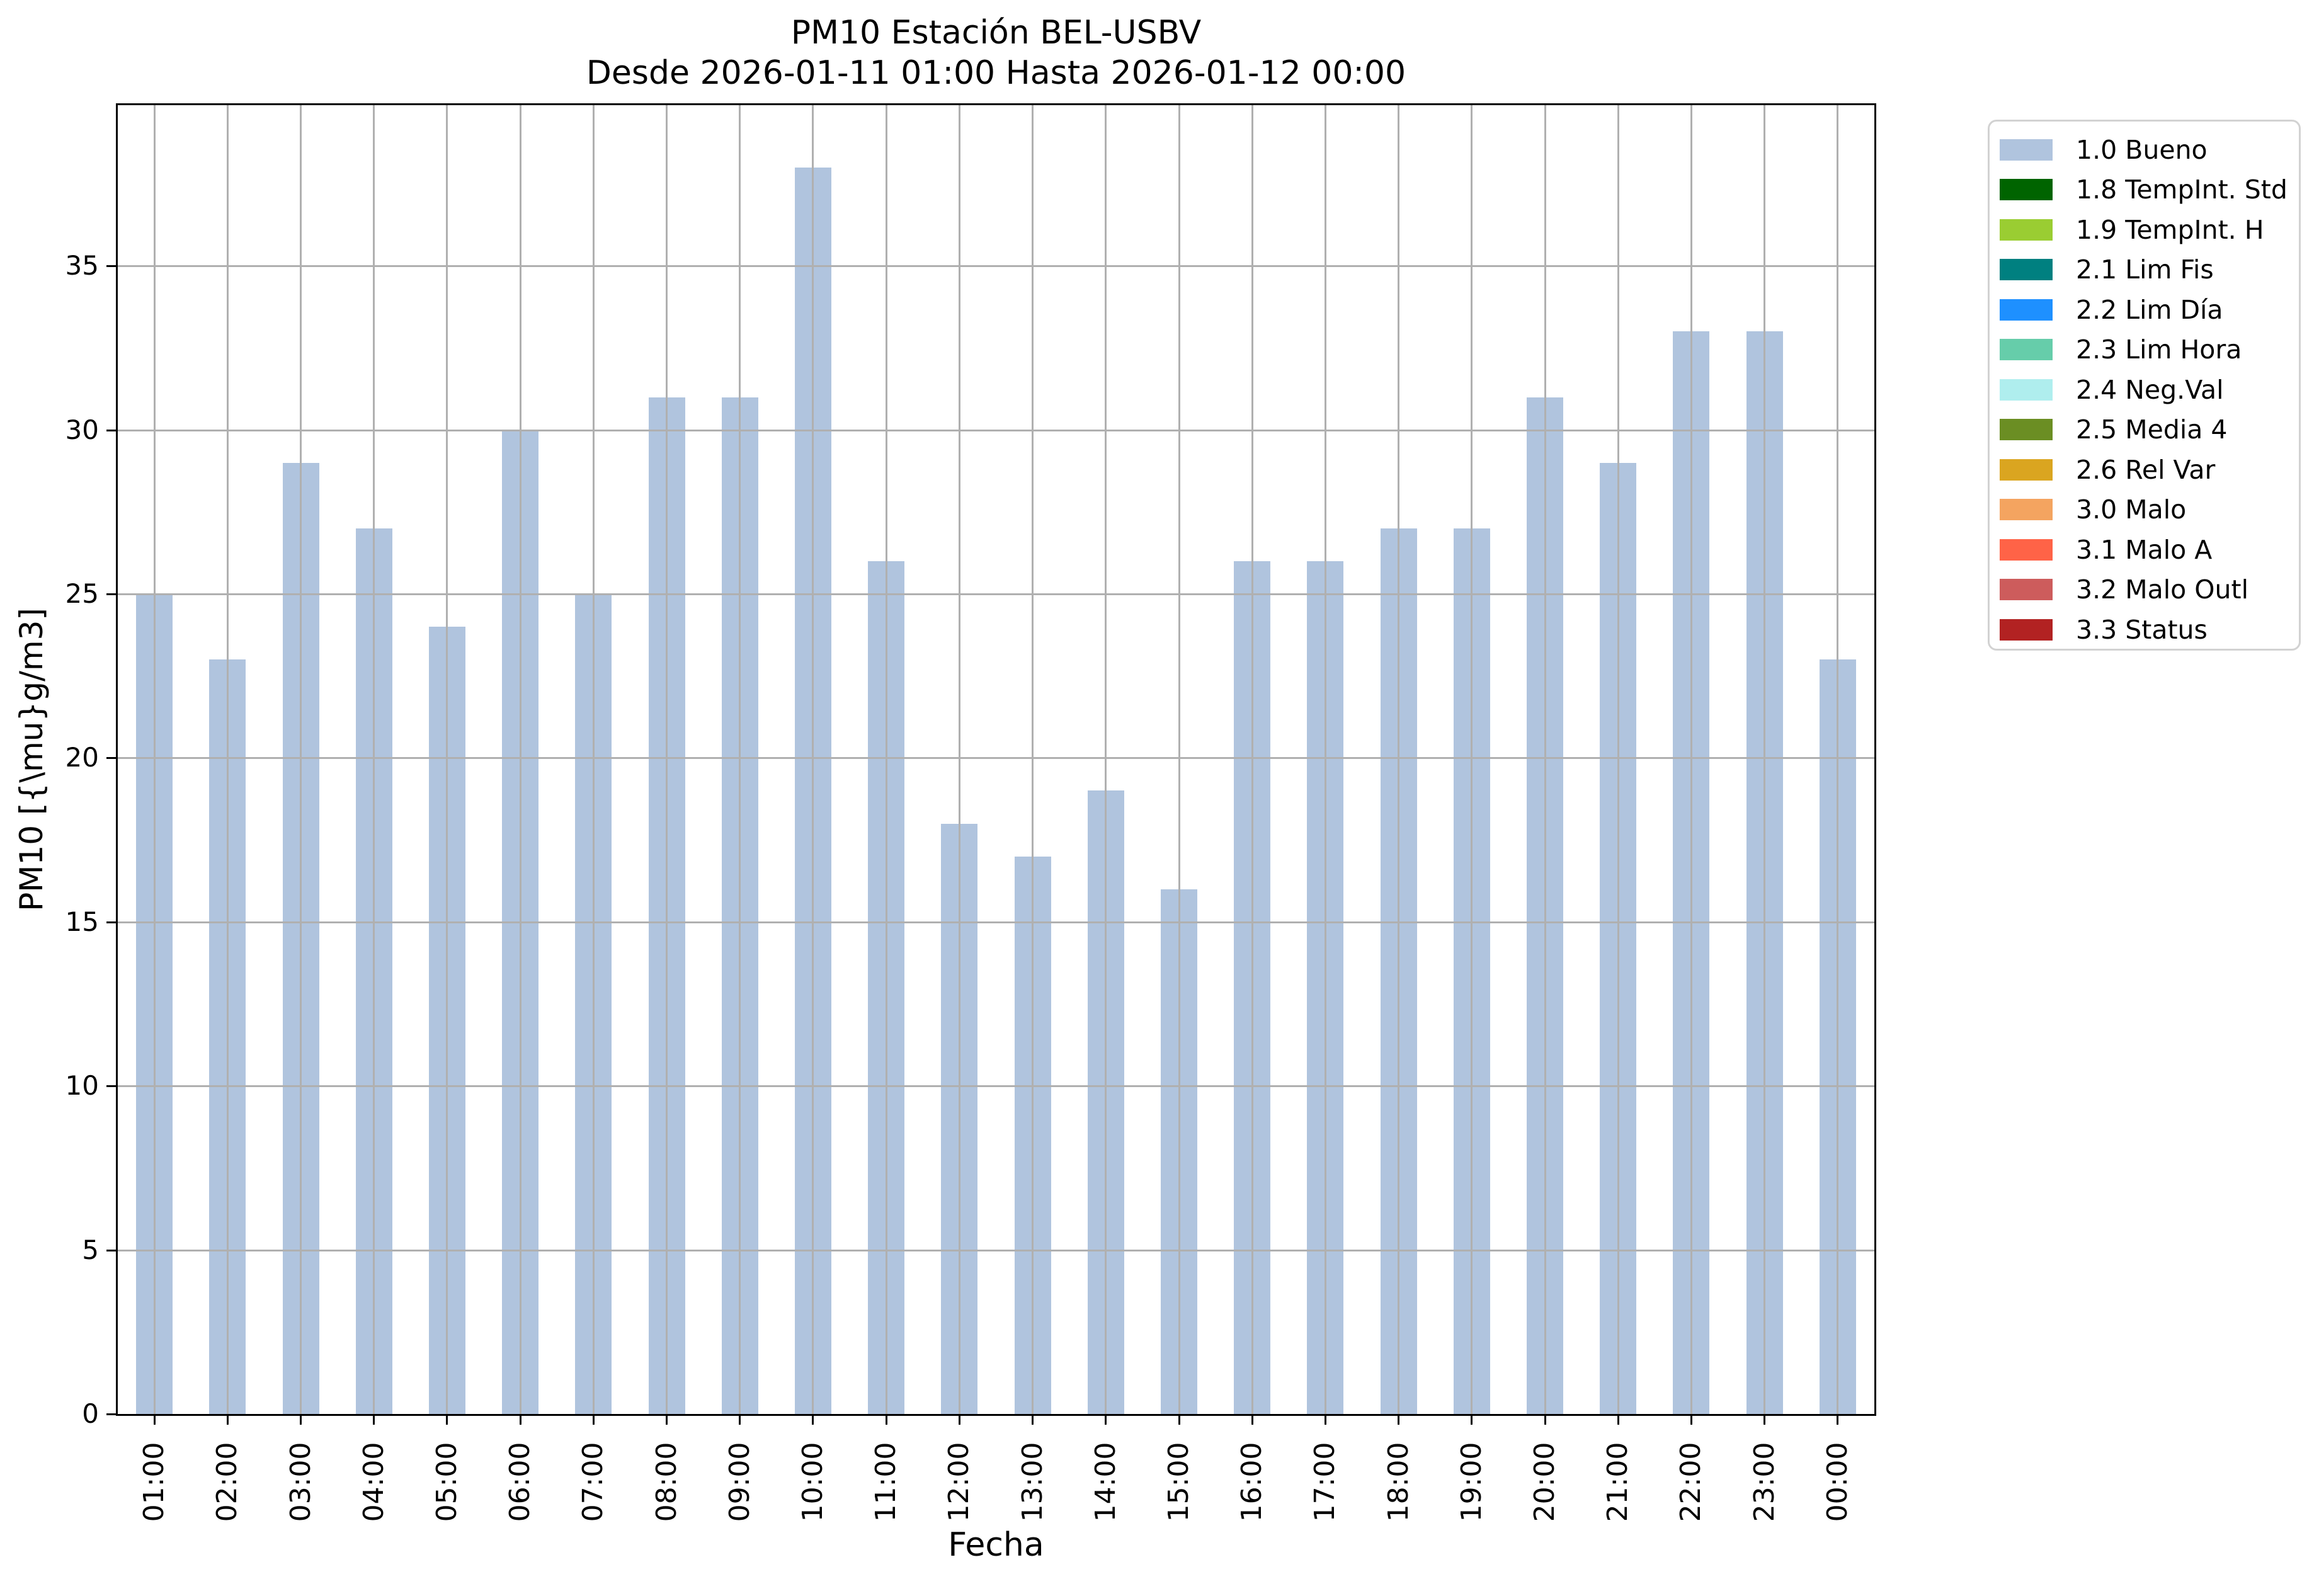 The width and height of the screenshot is (2319, 1596). Describe the element at coordinates (1106, 1482) in the screenshot. I see `x-tick-label: 14:00` at that location.